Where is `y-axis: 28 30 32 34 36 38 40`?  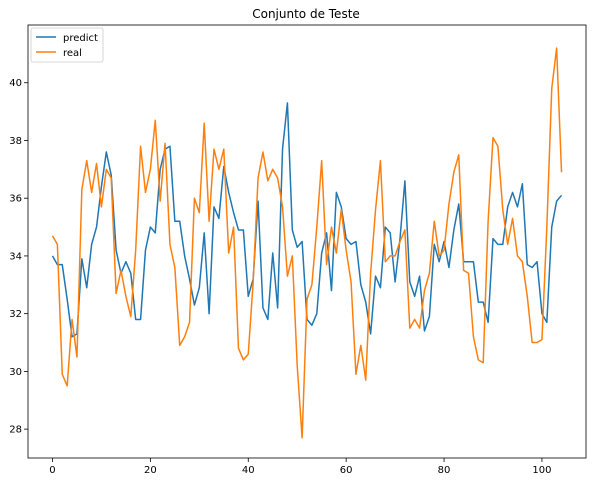 y-axis: 28 30 32 34 36 38 40 is located at coordinates (18, 257).